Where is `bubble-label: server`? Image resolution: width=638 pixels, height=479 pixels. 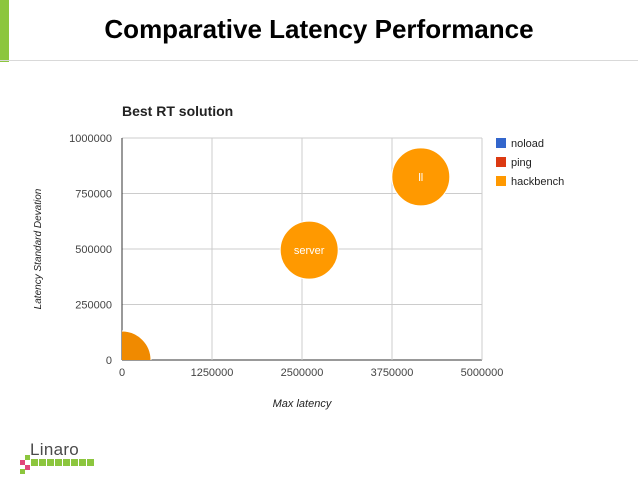 bubble-label: server is located at coordinates (309, 251).